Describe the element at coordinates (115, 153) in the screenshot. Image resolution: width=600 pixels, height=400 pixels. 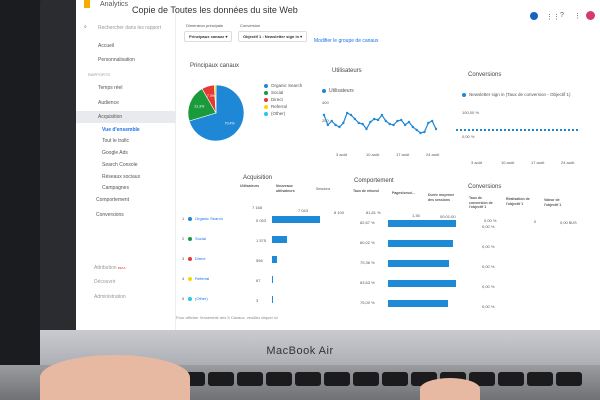
I see `sidebar-sub-google-ads: Google Ads` at that location.